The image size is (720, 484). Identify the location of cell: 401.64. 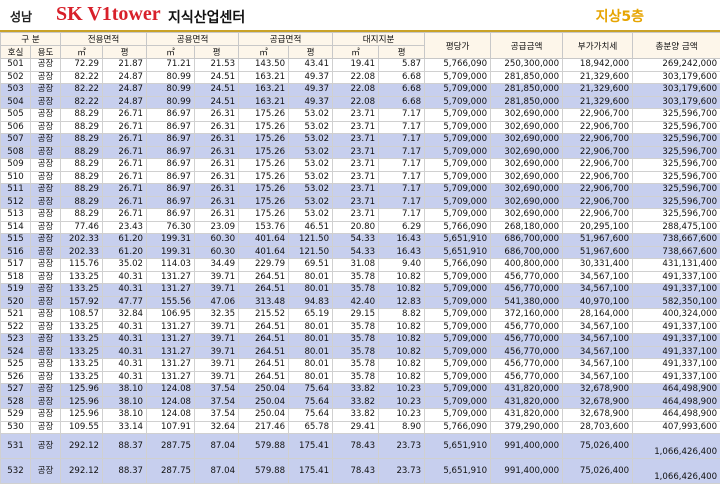
(264, 240).